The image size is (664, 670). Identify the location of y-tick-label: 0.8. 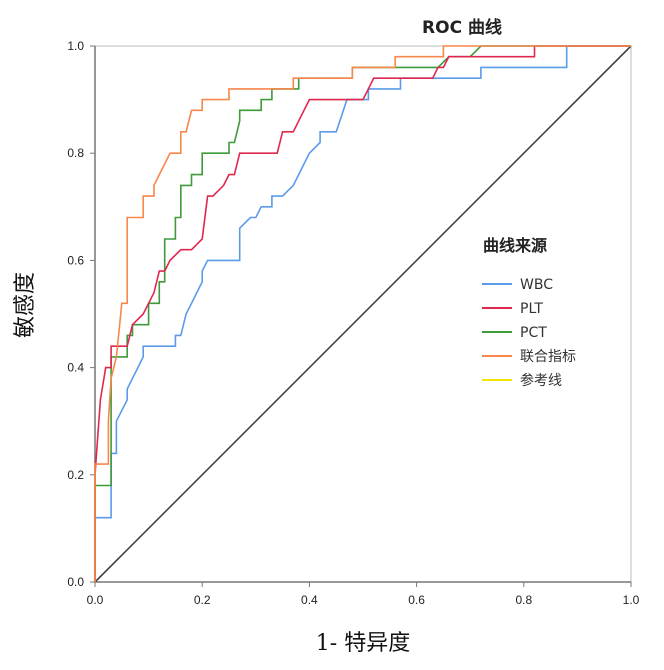
(75, 153).